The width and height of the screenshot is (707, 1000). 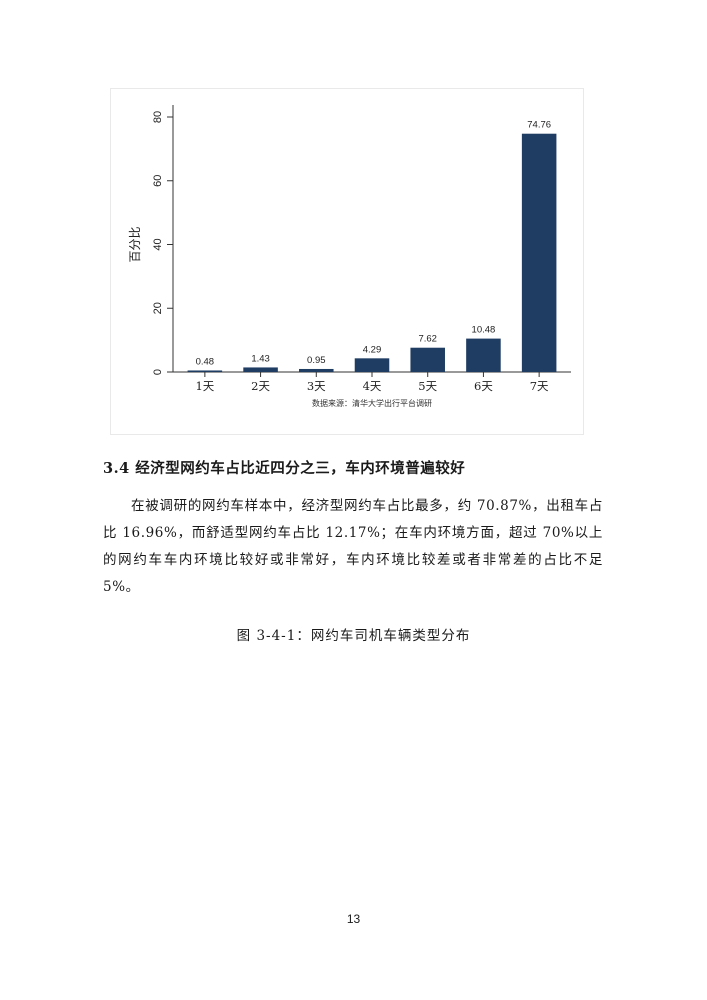 What do you see at coordinates (372, 403) in the screenshot?
I see `source-note: 数据来源：清华大学出行平台调研` at bounding box center [372, 403].